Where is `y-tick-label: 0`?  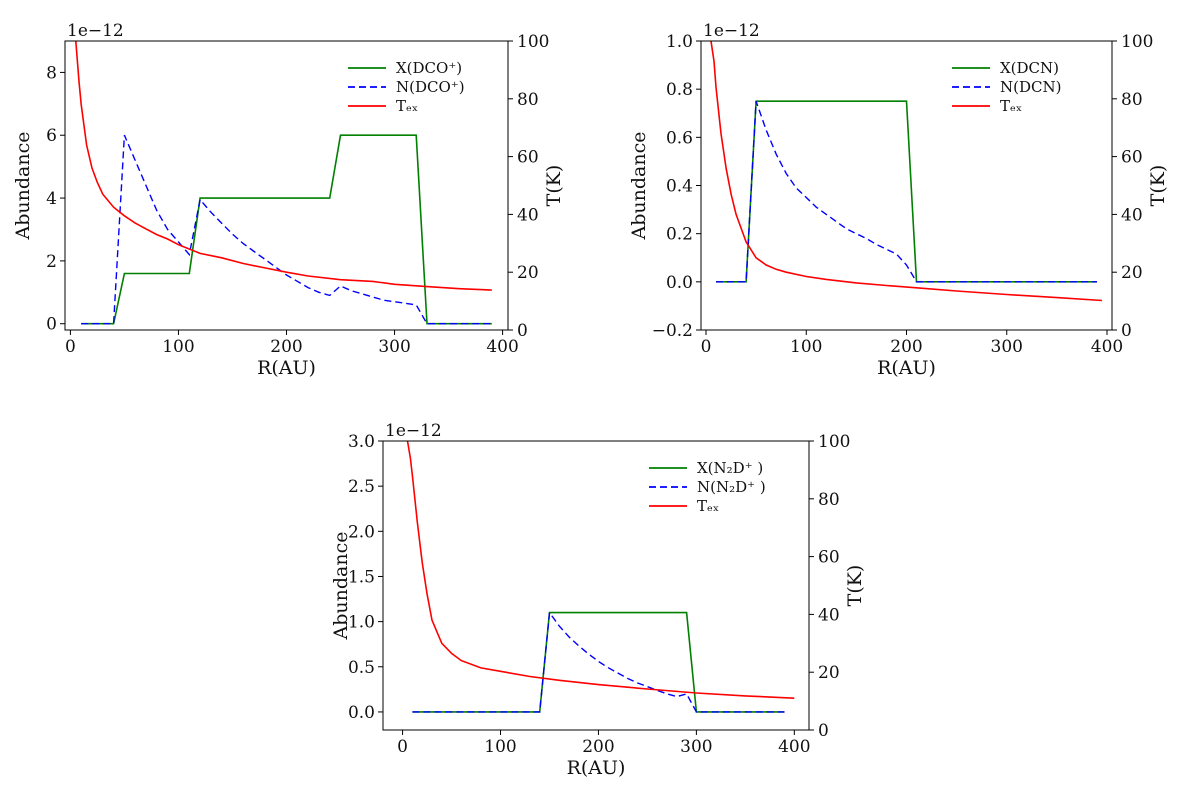 y-tick-label: 0 is located at coordinates (51, 325).